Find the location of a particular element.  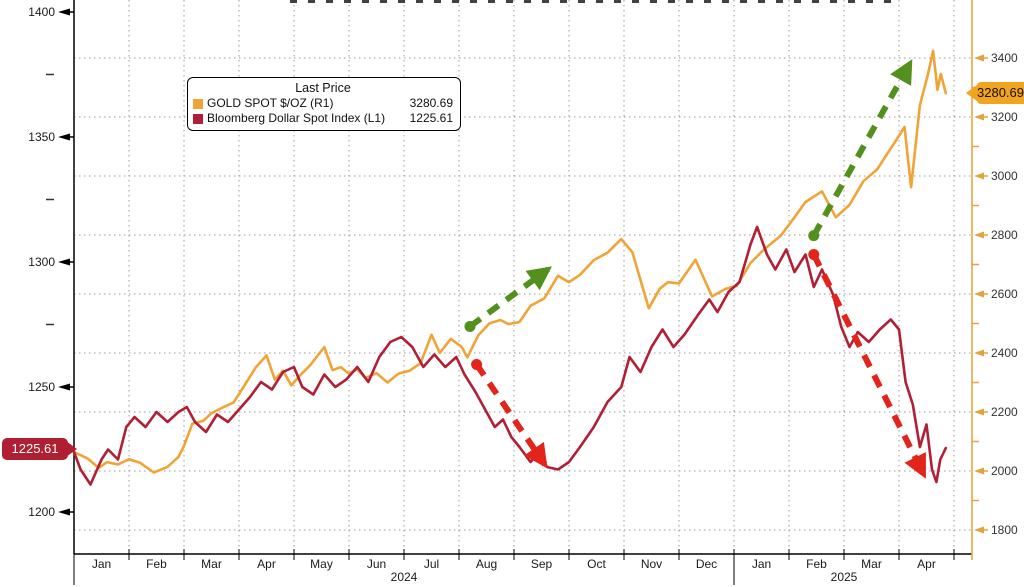

gold-last-price-badge: 3280.69 is located at coordinates (995, 93).